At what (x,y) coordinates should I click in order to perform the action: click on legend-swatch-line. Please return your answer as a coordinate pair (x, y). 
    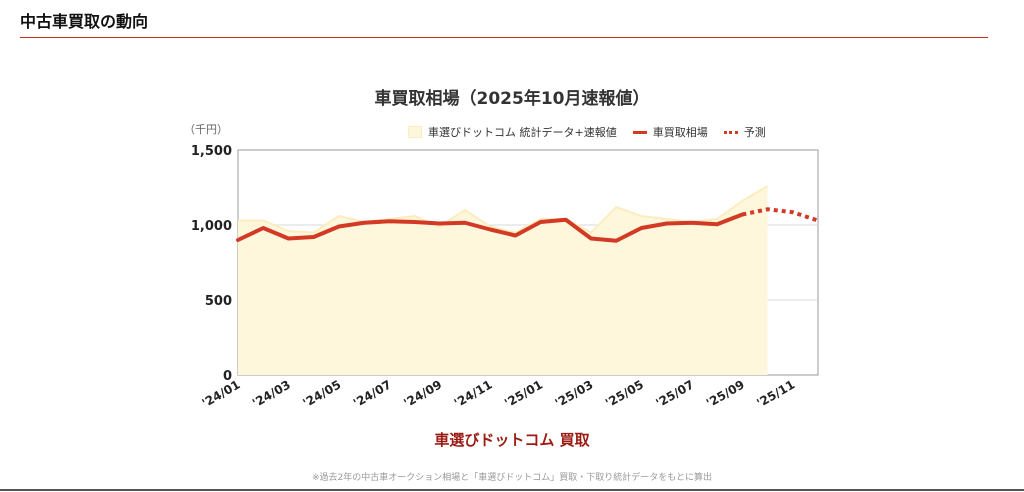
    Looking at the image, I should click on (639, 132).